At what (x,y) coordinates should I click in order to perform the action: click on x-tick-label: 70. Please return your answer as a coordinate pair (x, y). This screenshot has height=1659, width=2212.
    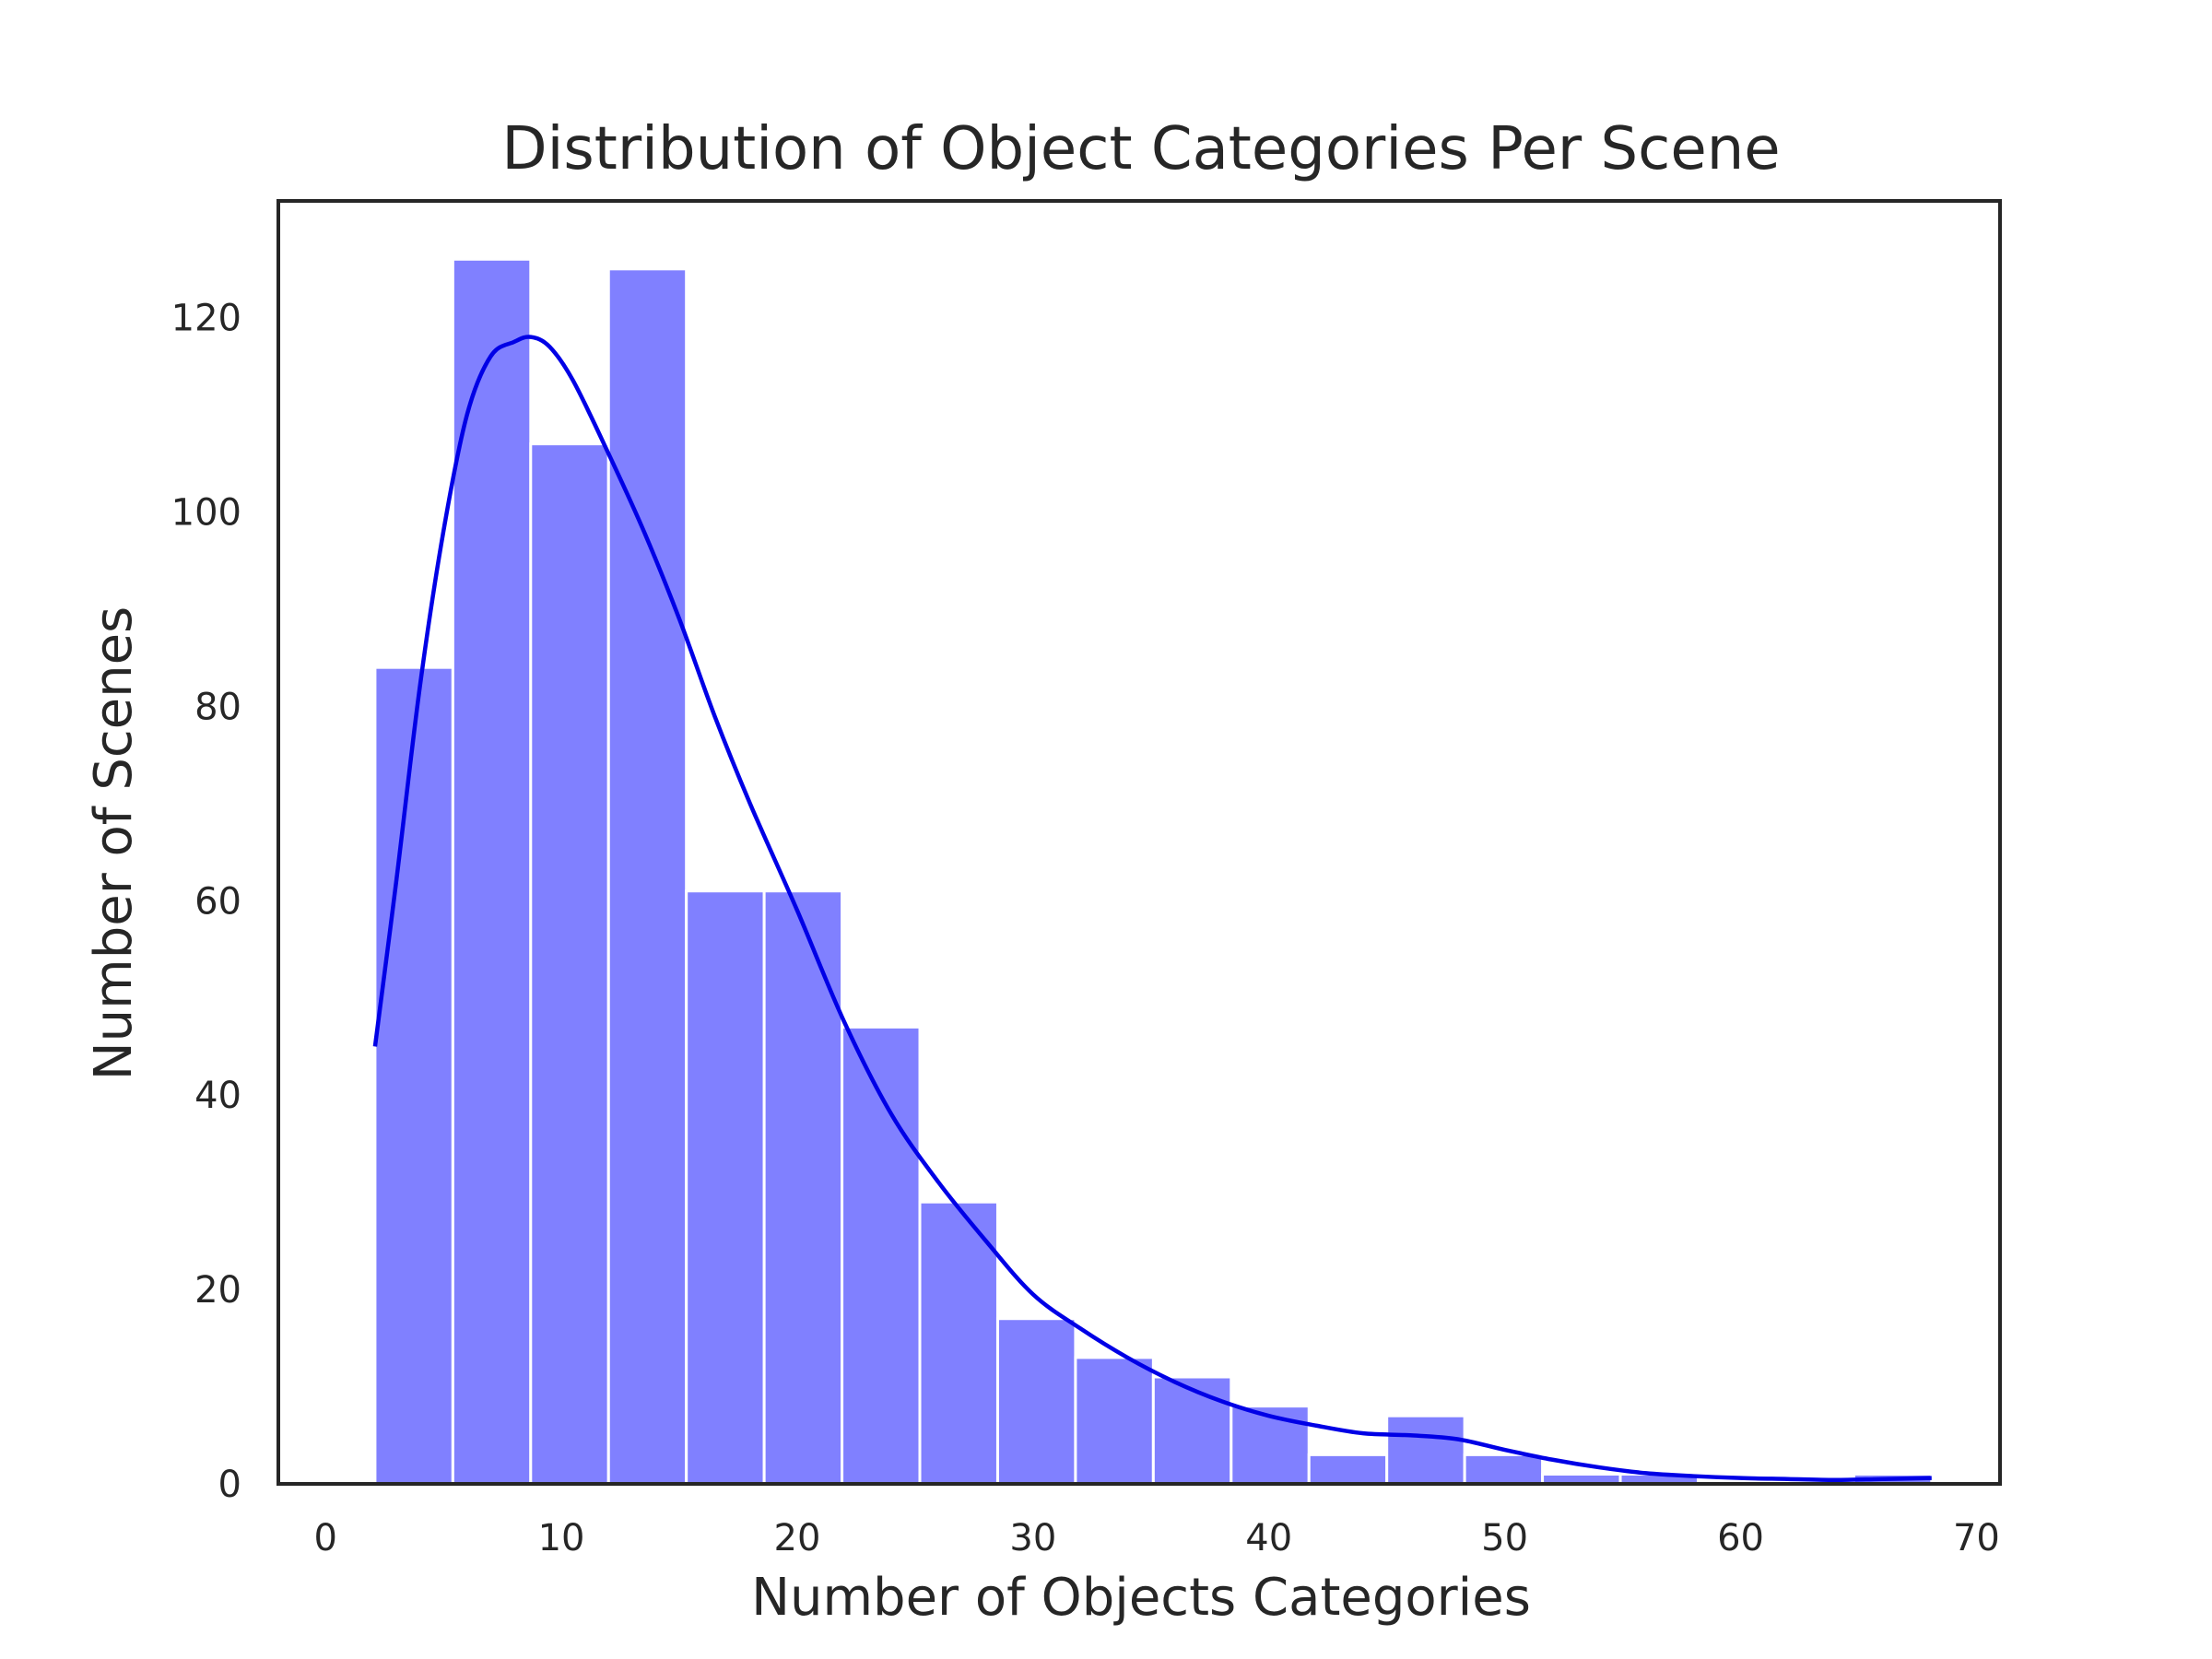
    Looking at the image, I should click on (1976, 1538).